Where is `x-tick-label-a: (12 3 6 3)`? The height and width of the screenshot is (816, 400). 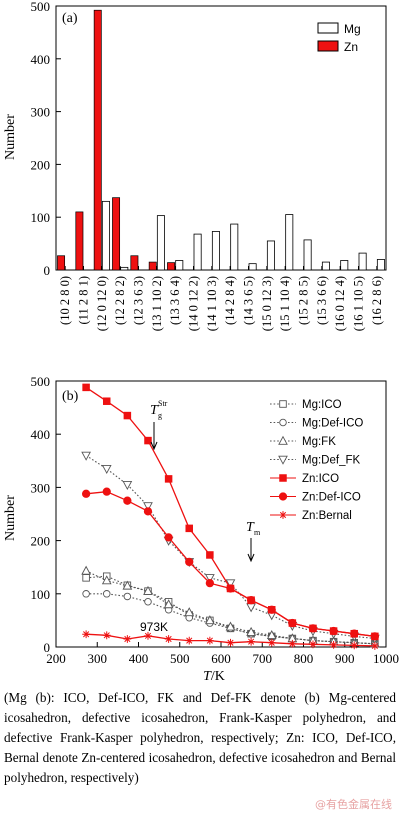
x-tick-label-a: (12 3 6 3) is located at coordinates (139, 300).